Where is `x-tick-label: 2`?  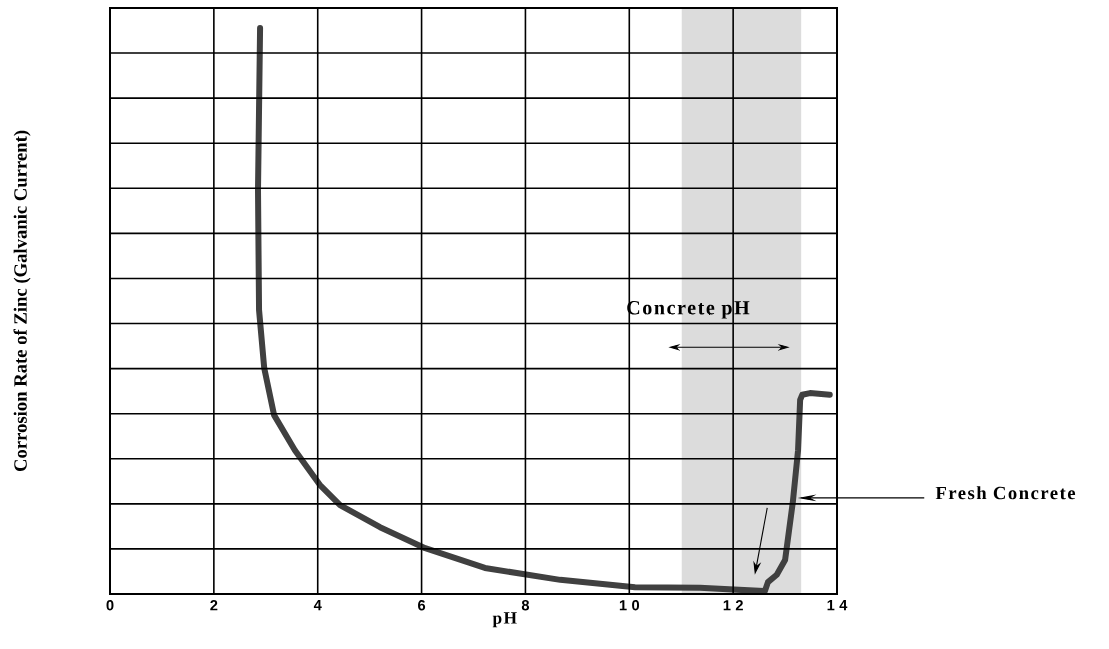 x-tick-label: 2 is located at coordinates (214, 605).